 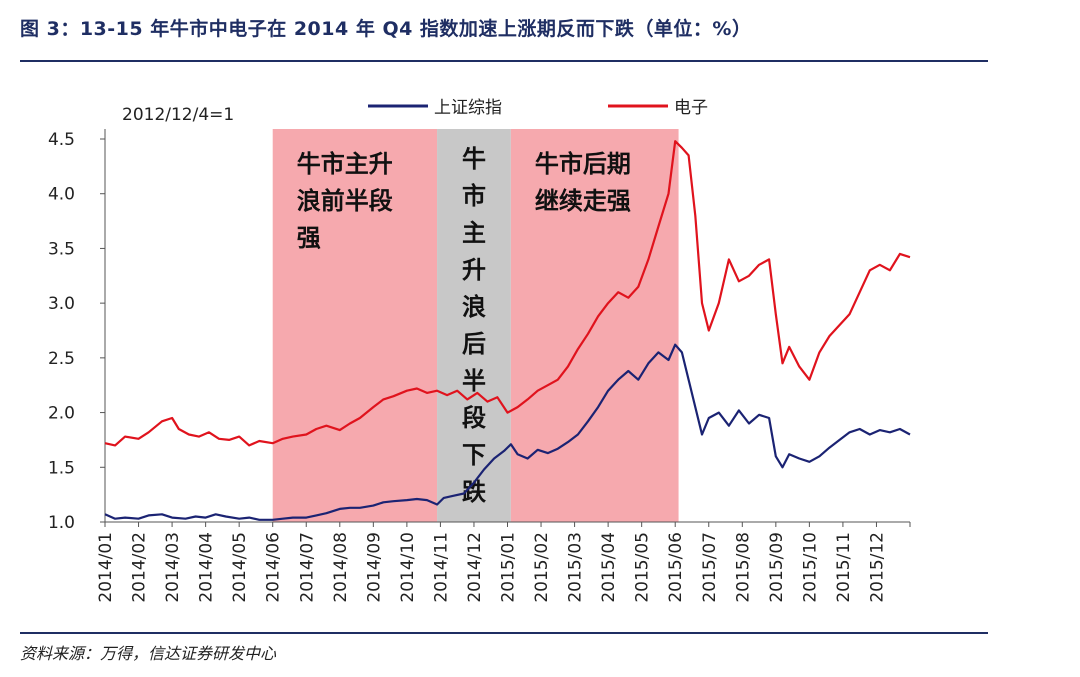 What do you see at coordinates (576, 567) in the screenshot?
I see `x-tick-label: 2015/03` at bounding box center [576, 567].